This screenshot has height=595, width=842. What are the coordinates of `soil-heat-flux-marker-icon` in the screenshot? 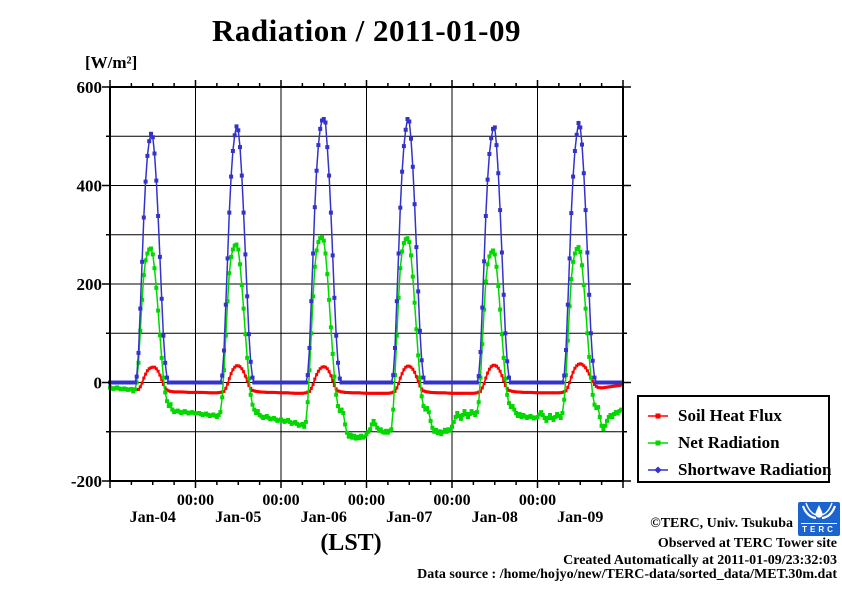 It's located at (658, 415).